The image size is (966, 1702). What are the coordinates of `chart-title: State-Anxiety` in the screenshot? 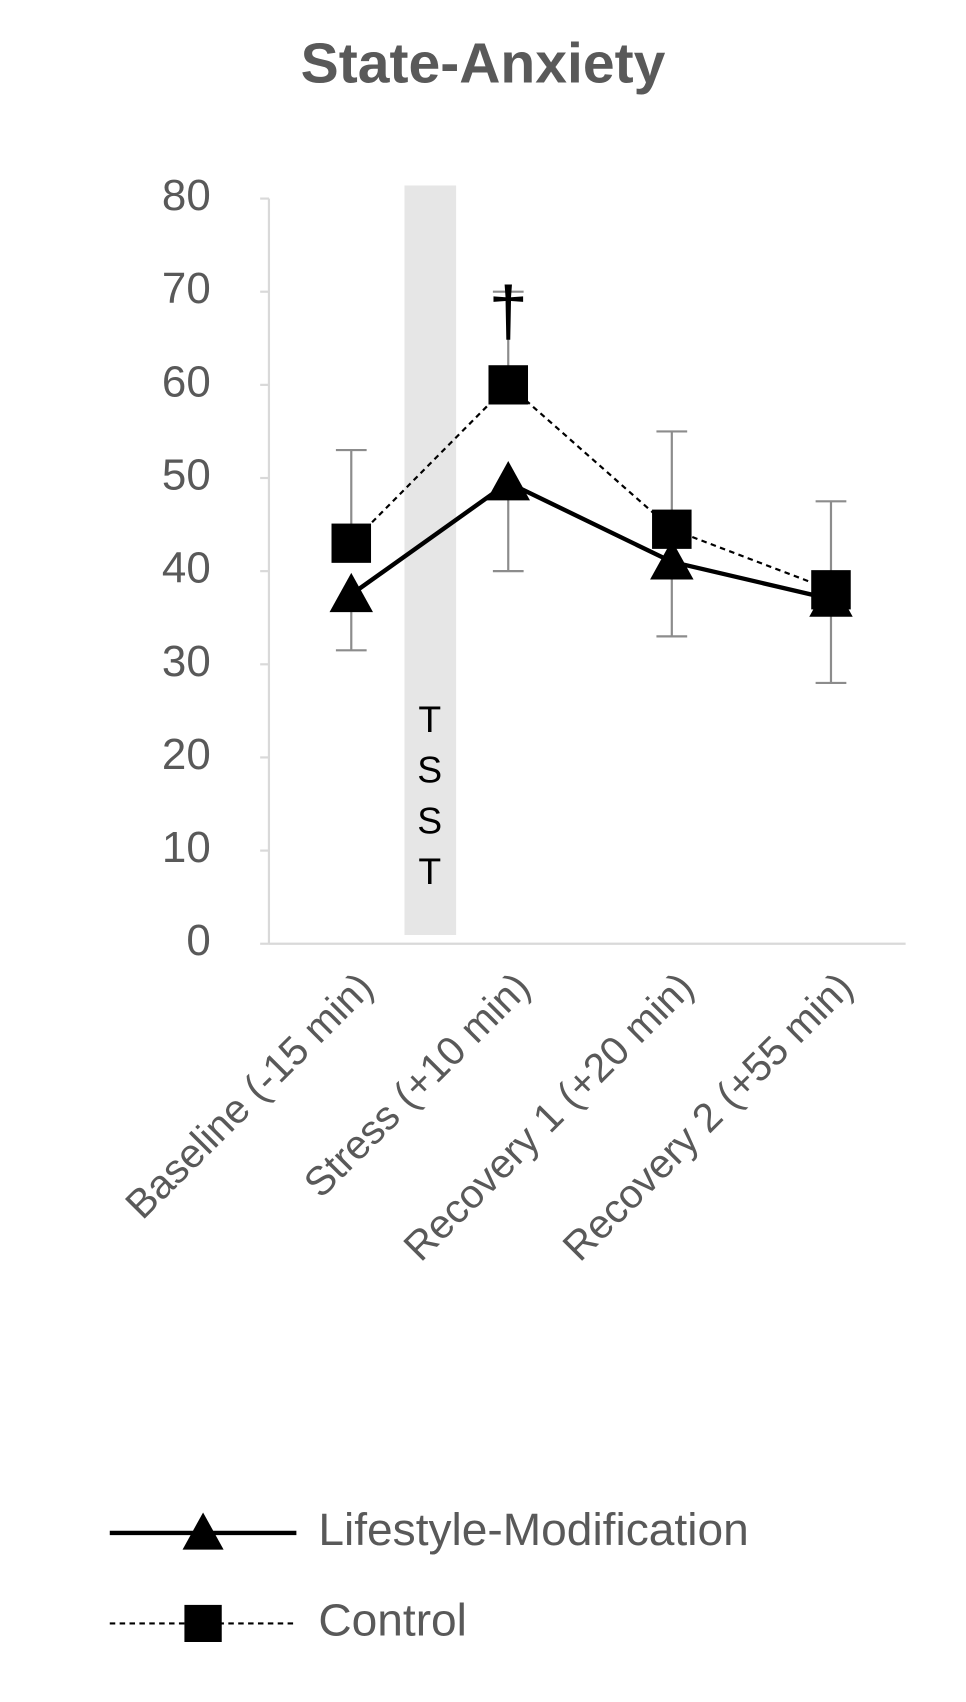 It's located at (483, 64).